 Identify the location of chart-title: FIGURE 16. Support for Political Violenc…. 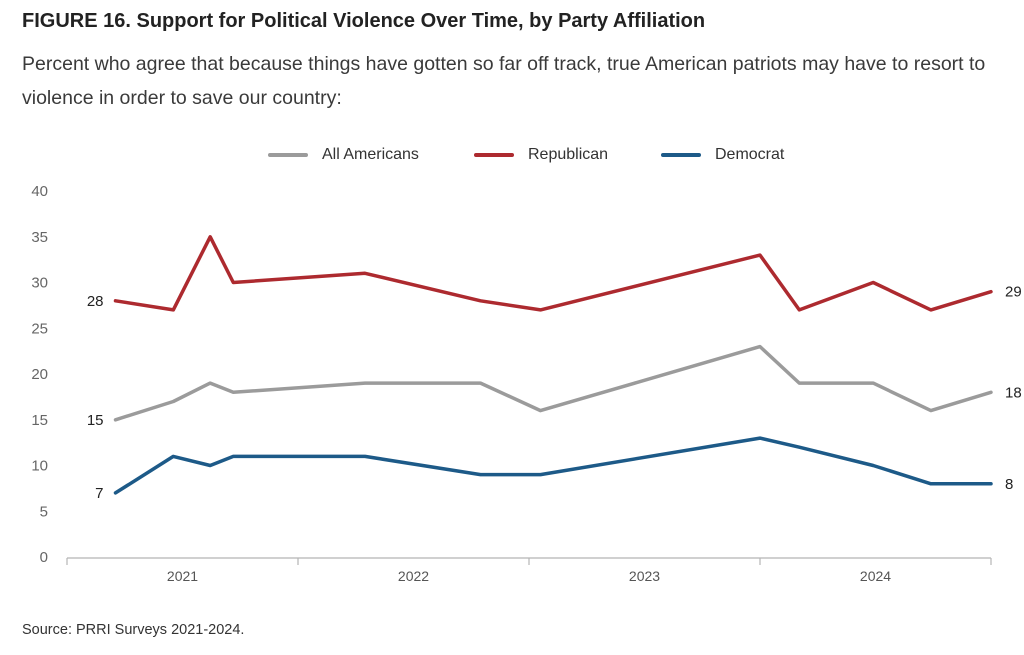
(364, 21).